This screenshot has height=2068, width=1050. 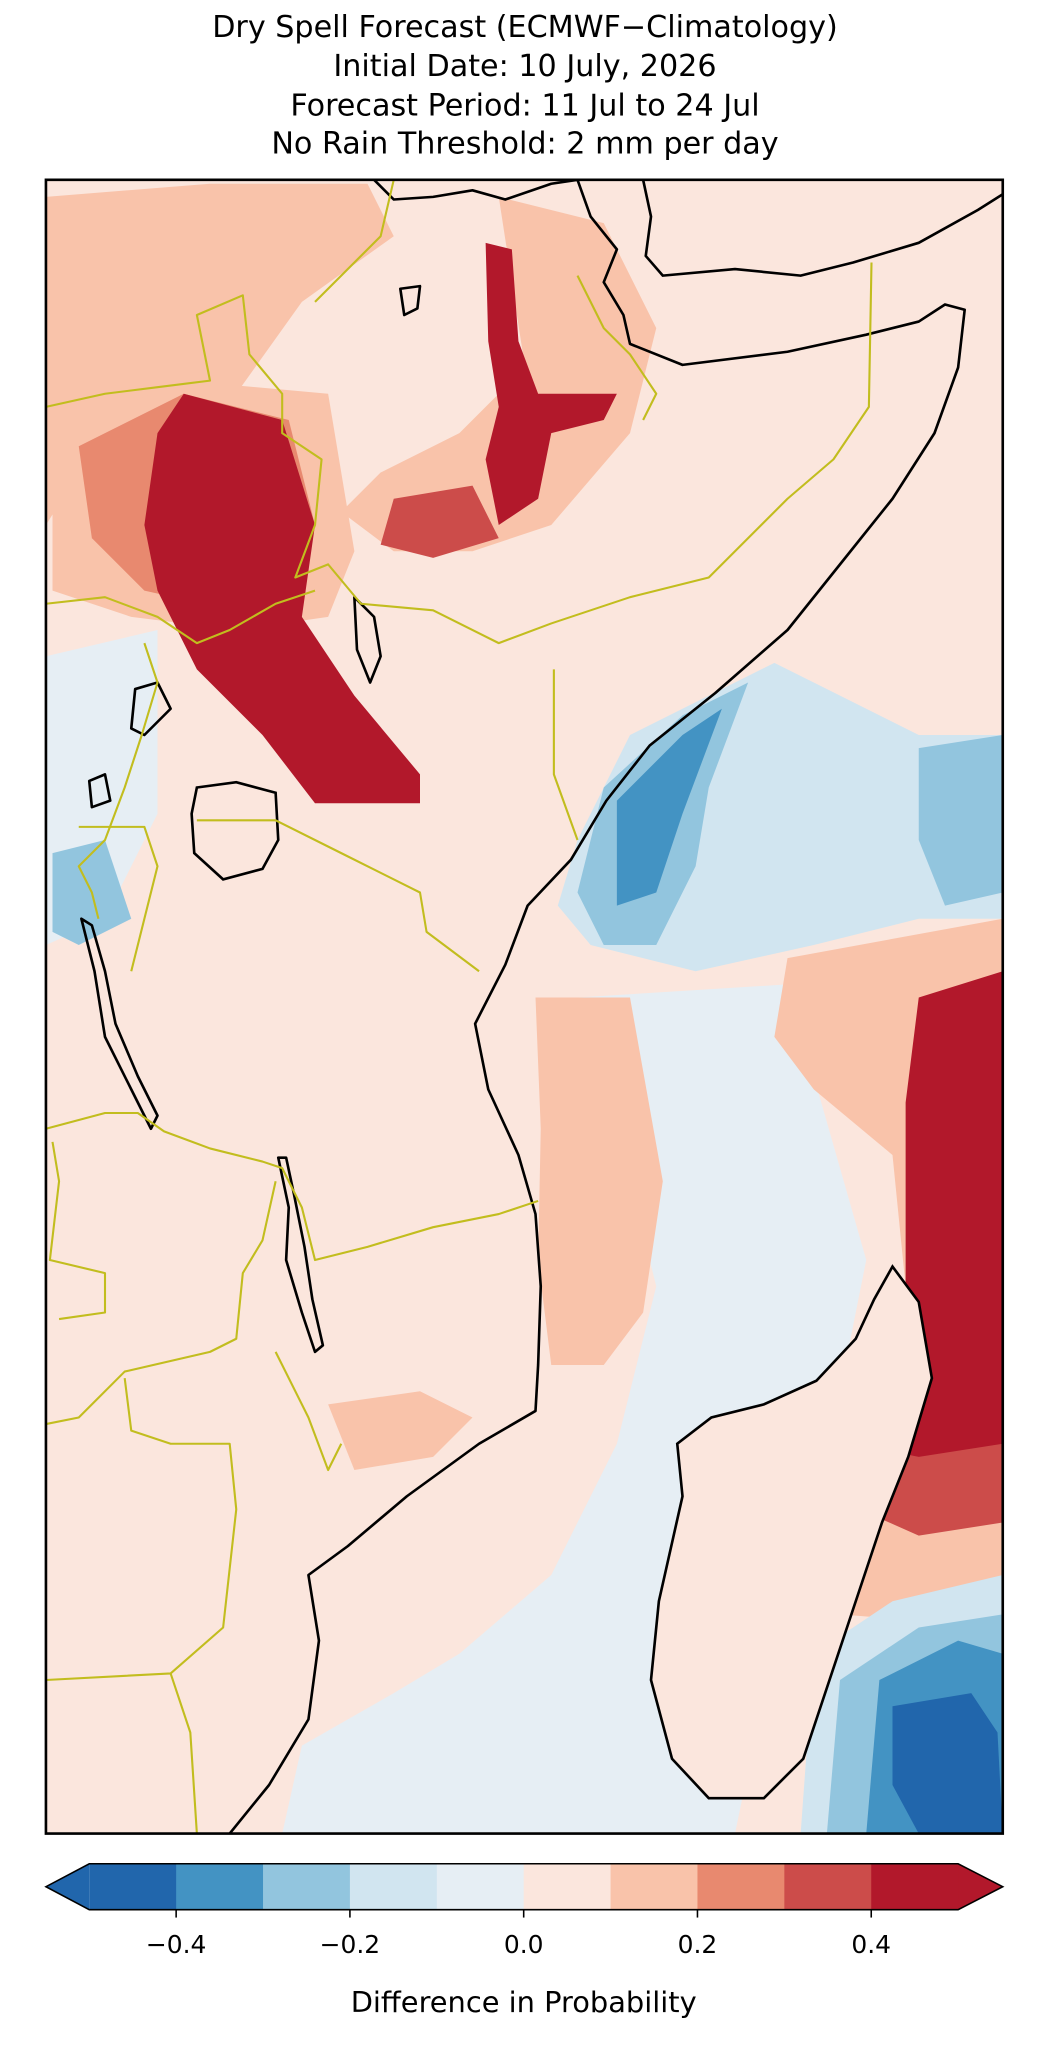 What do you see at coordinates (791, 1532) in the screenshot?
I see `madagascar` at bounding box center [791, 1532].